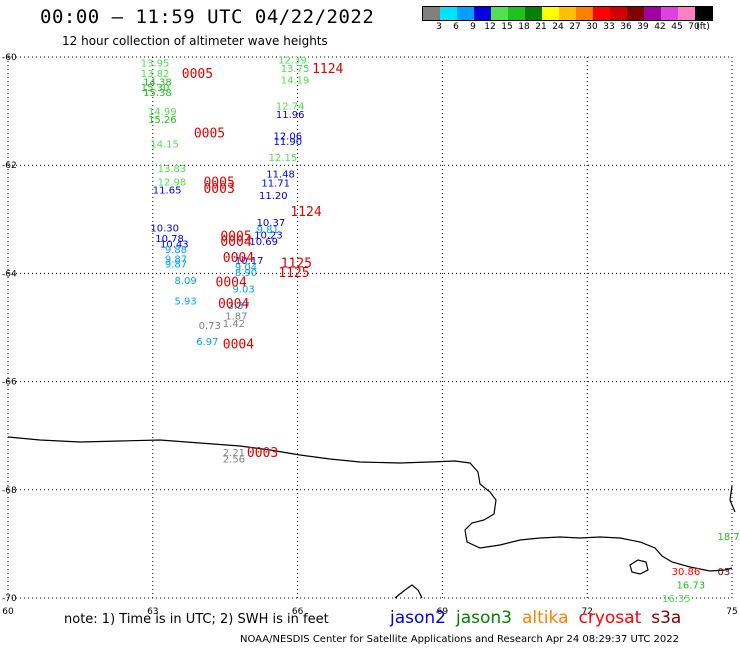  What do you see at coordinates (234, 459) in the screenshot?
I see `wave-height-value: 2.56` at bounding box center [234, 459].